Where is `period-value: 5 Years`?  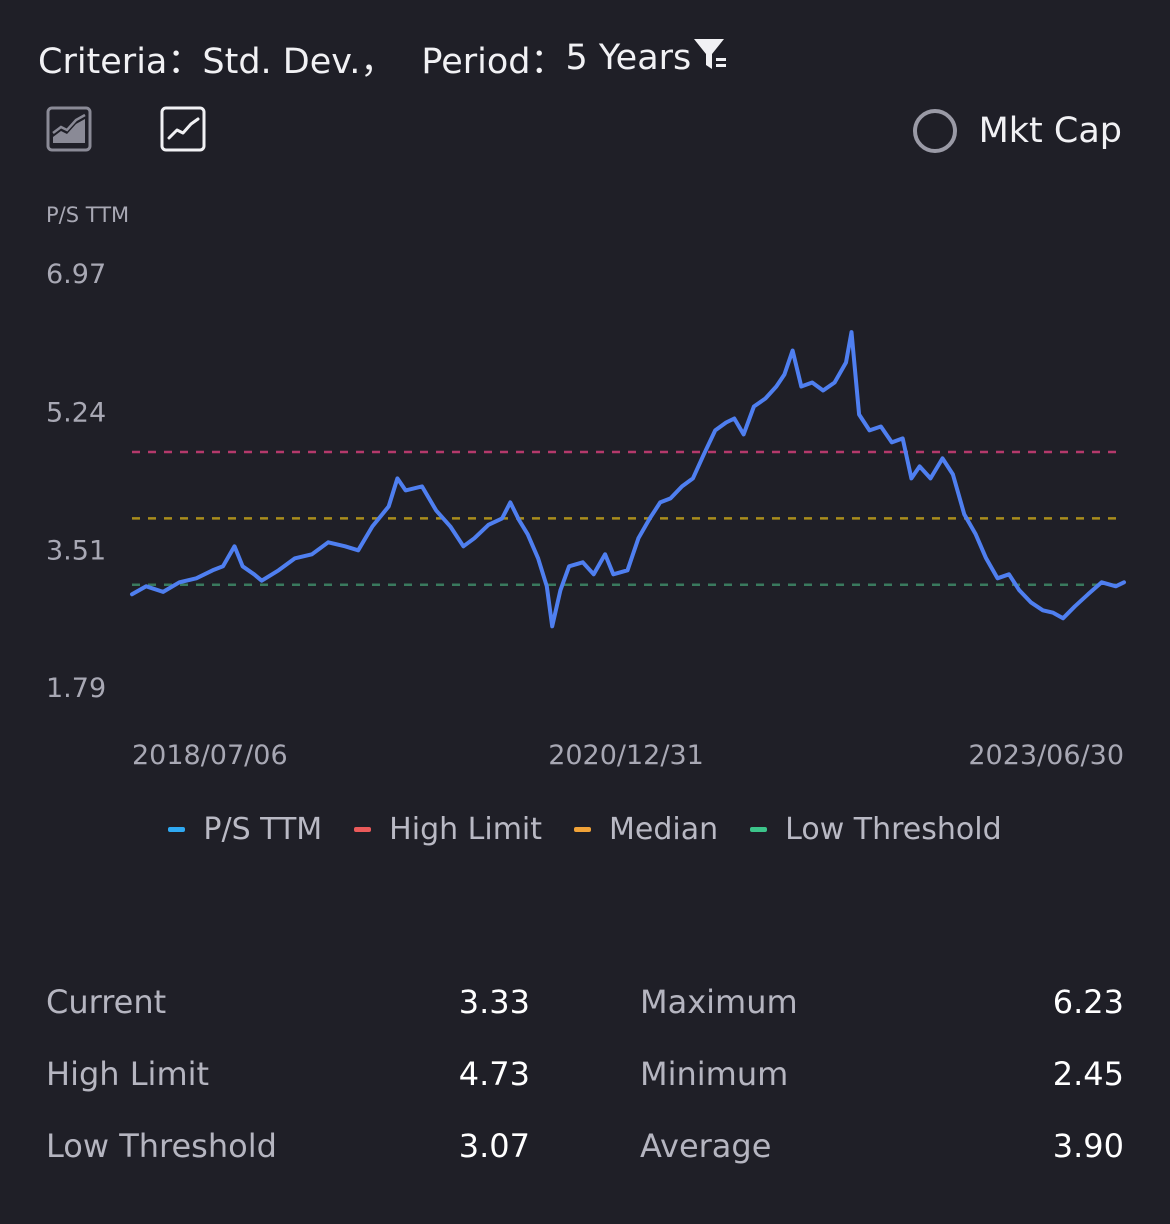
period-value: 5 Years is located at coordinates (628, 58).